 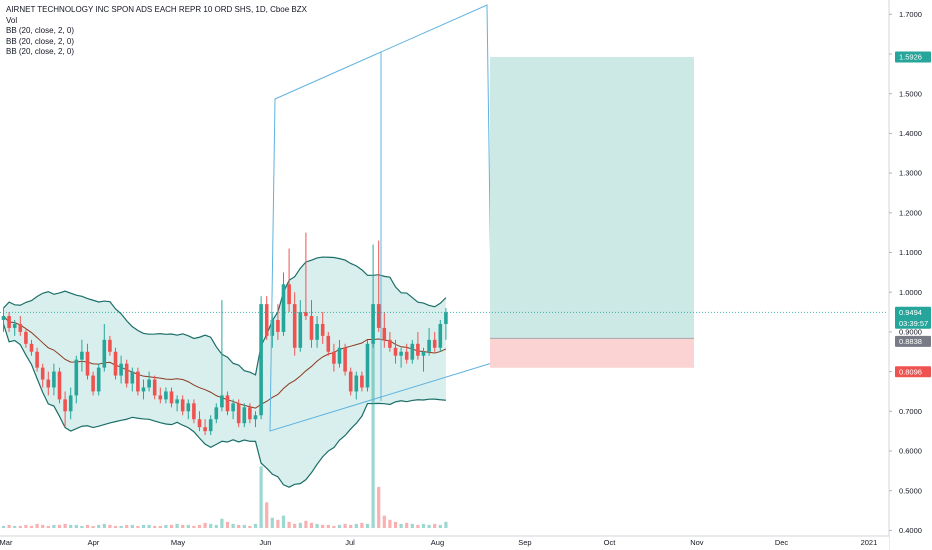 I want to click on countdown-label: 03:39:57, so click(x=913, y=323).